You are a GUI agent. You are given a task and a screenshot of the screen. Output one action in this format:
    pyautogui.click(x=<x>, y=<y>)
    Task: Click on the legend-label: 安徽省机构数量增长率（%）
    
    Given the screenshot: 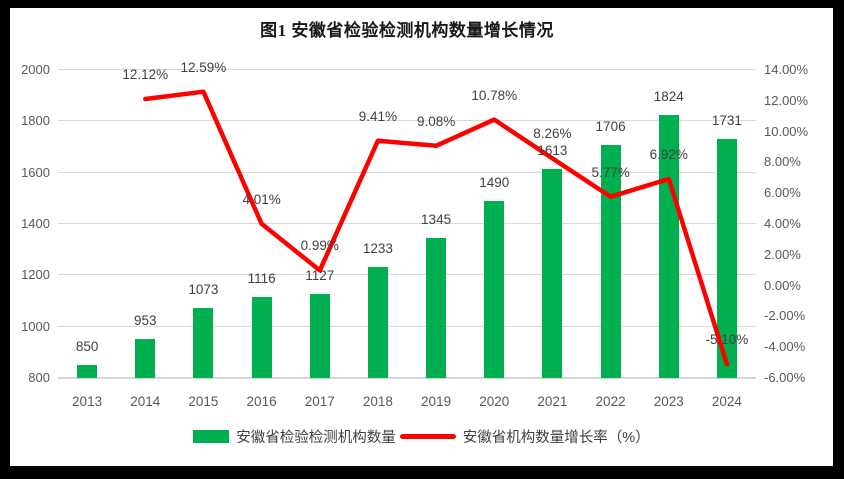 What is the action you would take?
    pyautogui.click(x=556, y=438)
    